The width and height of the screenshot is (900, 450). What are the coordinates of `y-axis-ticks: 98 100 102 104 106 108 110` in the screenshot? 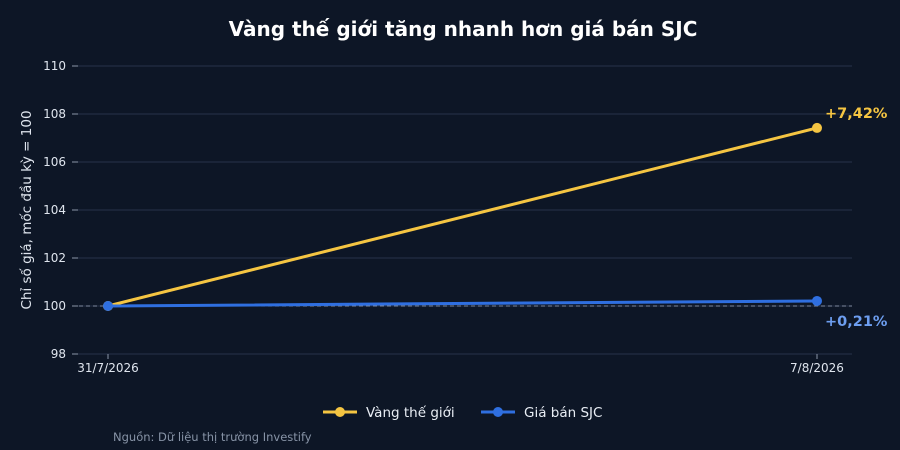 It's located at (60, 210).